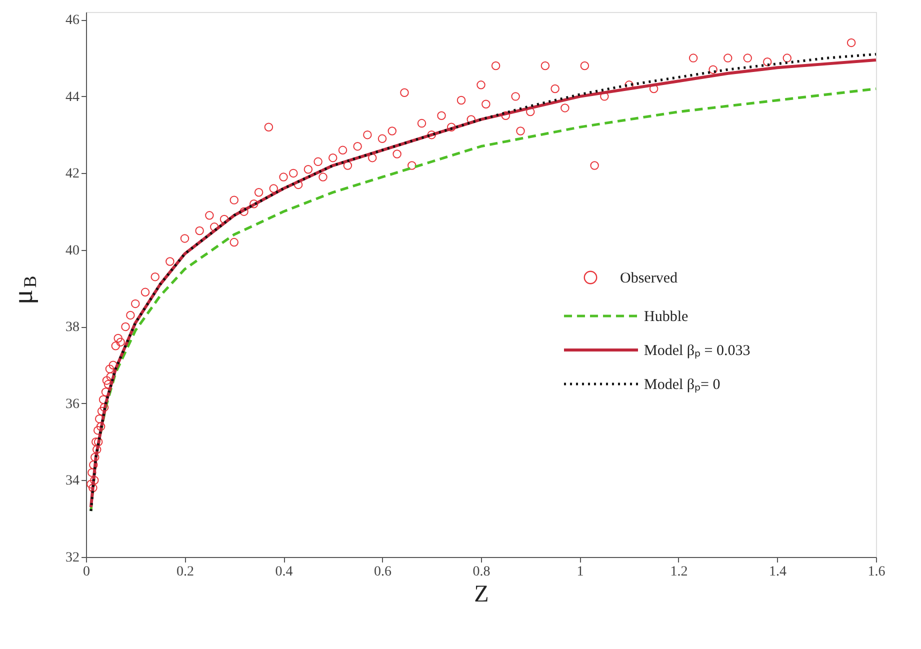  Describe the element at coordinates (185, 572) in the screenshot. I see `x-tick-label: 0.2` at that location.